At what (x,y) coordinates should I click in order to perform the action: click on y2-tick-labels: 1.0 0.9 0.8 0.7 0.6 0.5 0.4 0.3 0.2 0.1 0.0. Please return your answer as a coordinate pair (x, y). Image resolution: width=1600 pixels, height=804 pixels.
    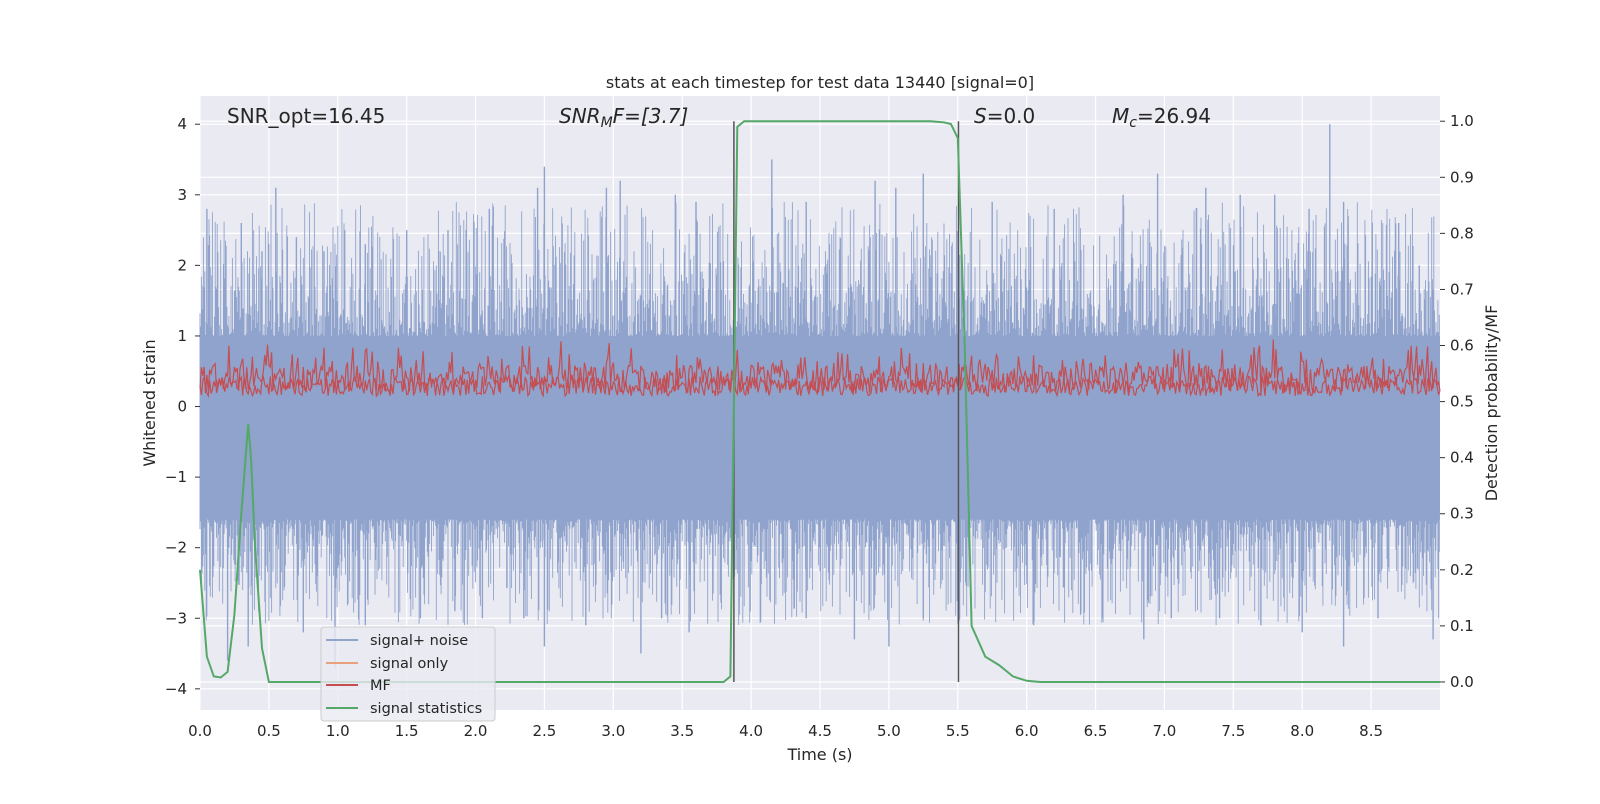
    Looking at the image, I should click on (1457, 401).